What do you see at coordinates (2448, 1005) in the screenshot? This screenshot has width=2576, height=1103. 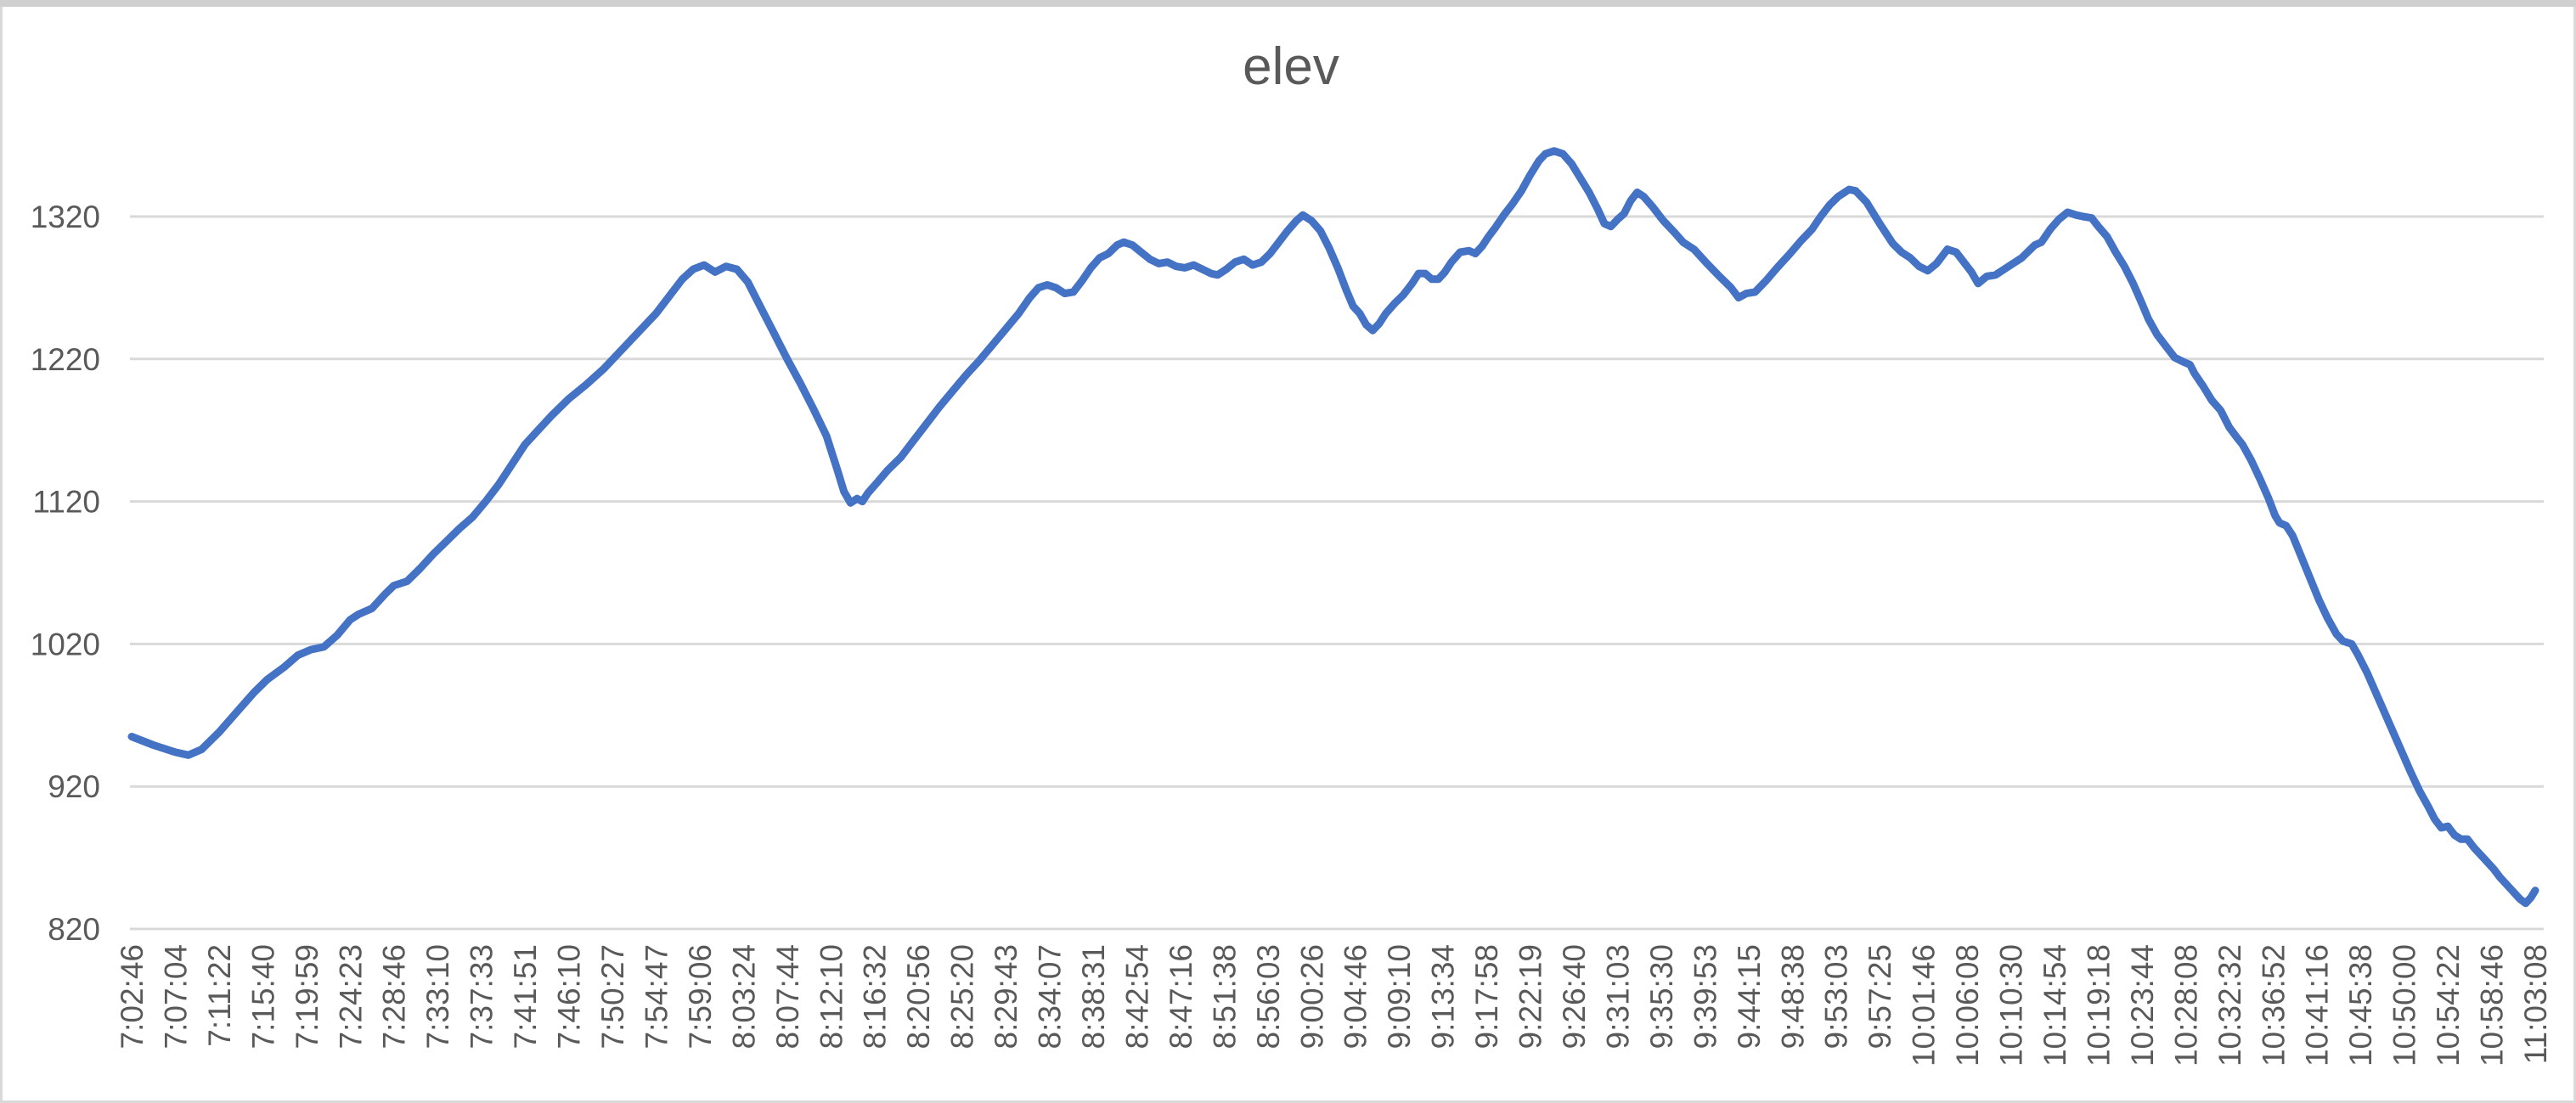 I see `x-tick-label-53: 10:54:22` at bounding box center [2448, 1005].